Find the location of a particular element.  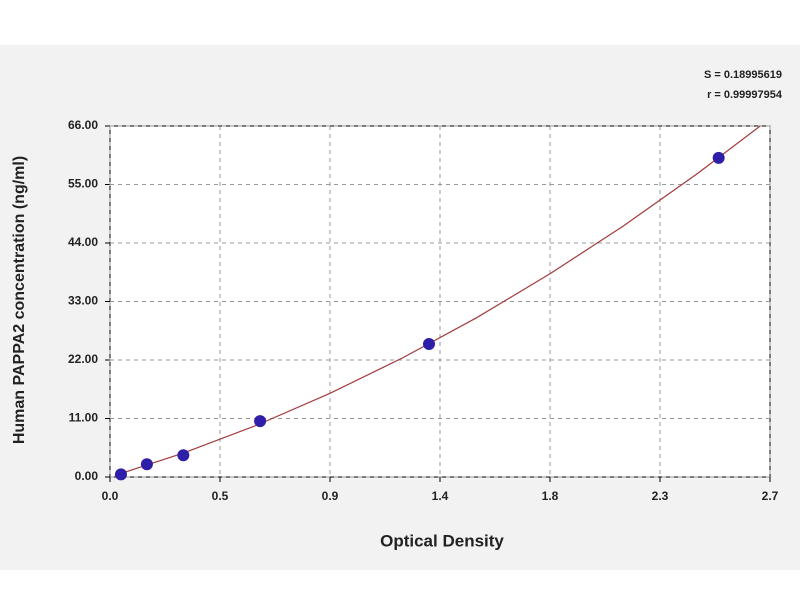

x-tick-label: 0.0 is located at coordinates (110, 496).